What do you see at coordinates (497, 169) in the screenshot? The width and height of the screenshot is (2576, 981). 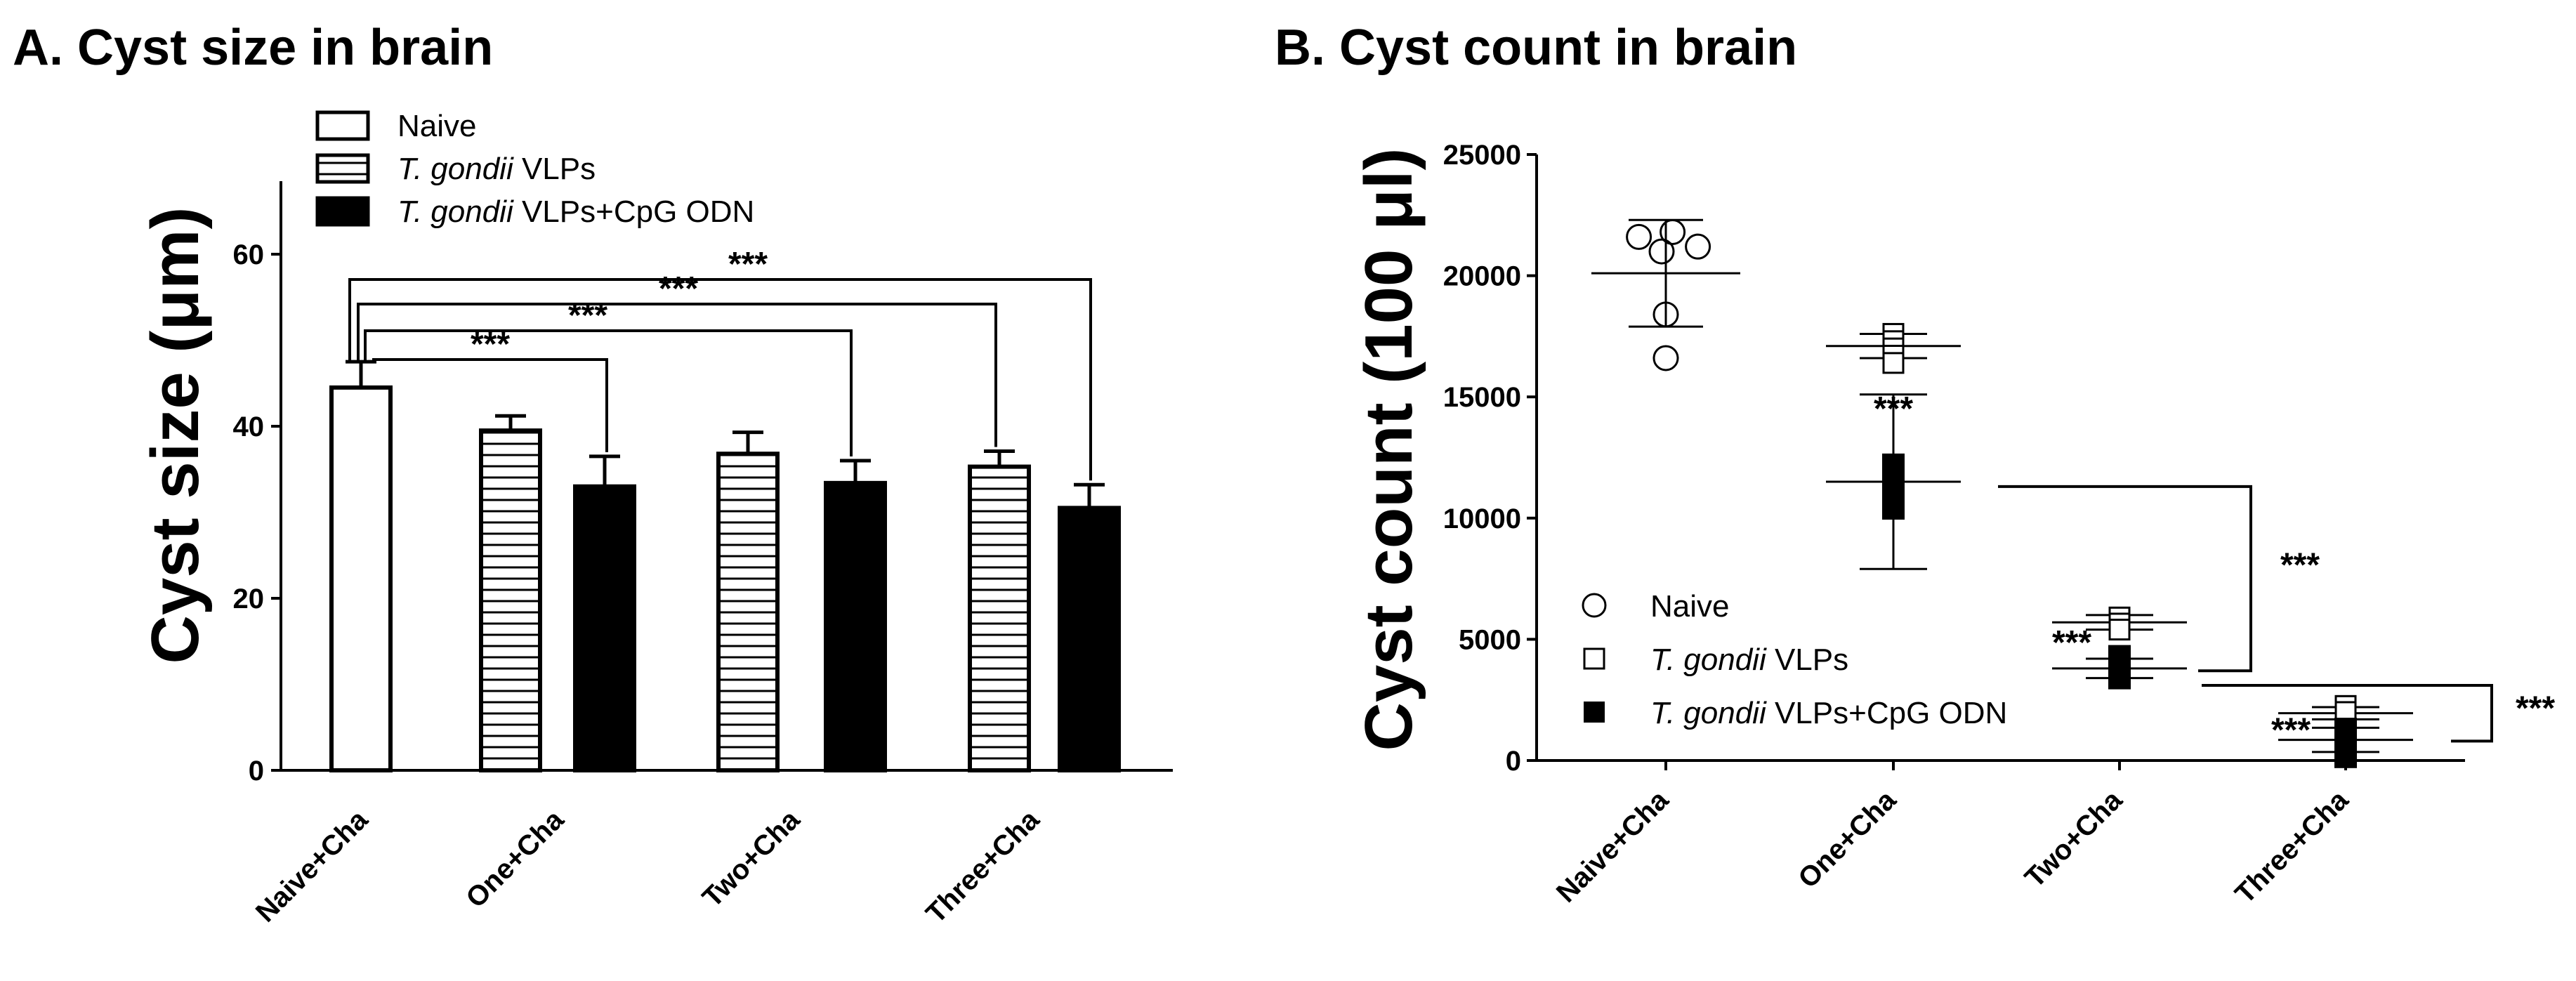 I see `panel-a-legend-label: T. gondii VLPs` at bounding box center [497, 169].